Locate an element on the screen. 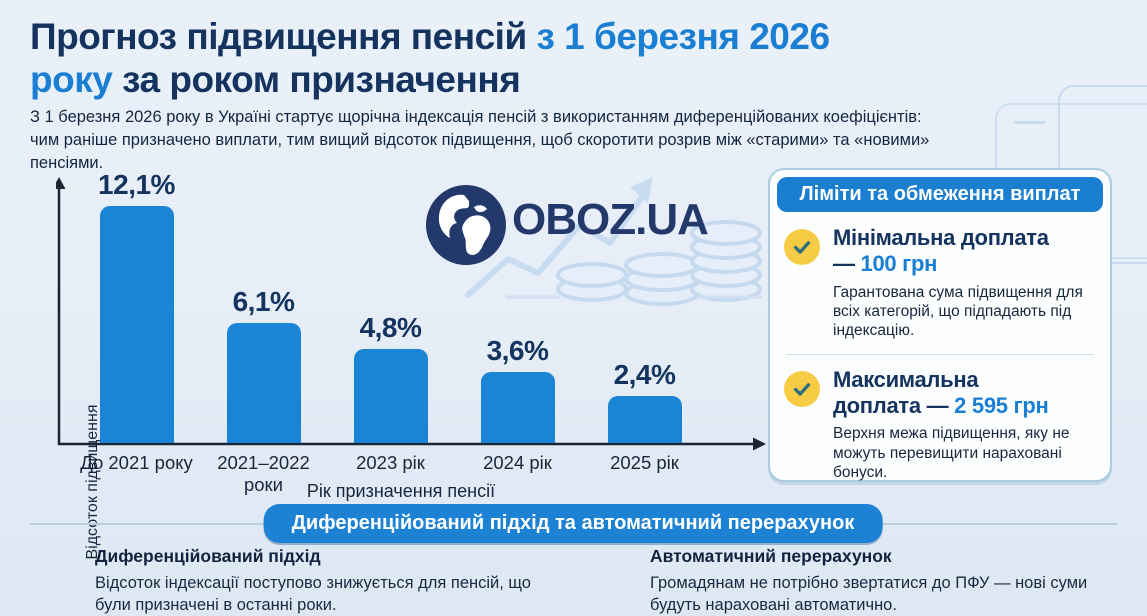 The image size is (1147, 616). bar-value-label: 2,4% is located at coordinates (644, 374).